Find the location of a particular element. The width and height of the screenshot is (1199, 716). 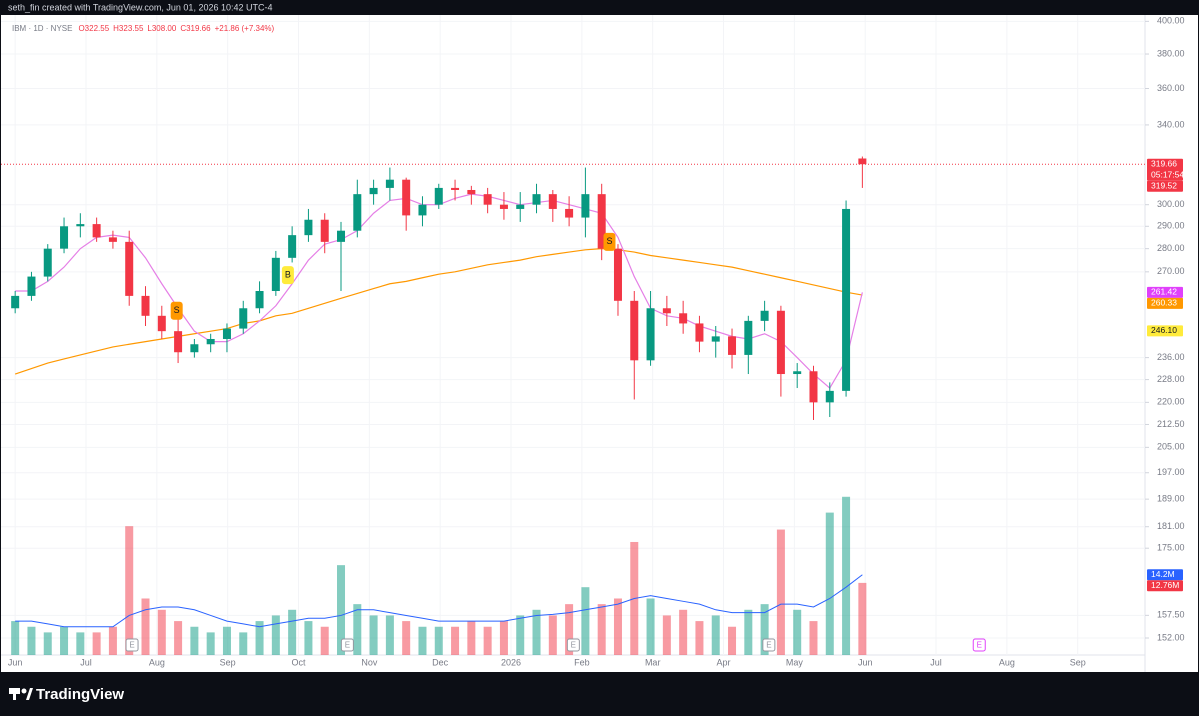

y-tick-label: 300.00 is located at coordinates (1171, 204).